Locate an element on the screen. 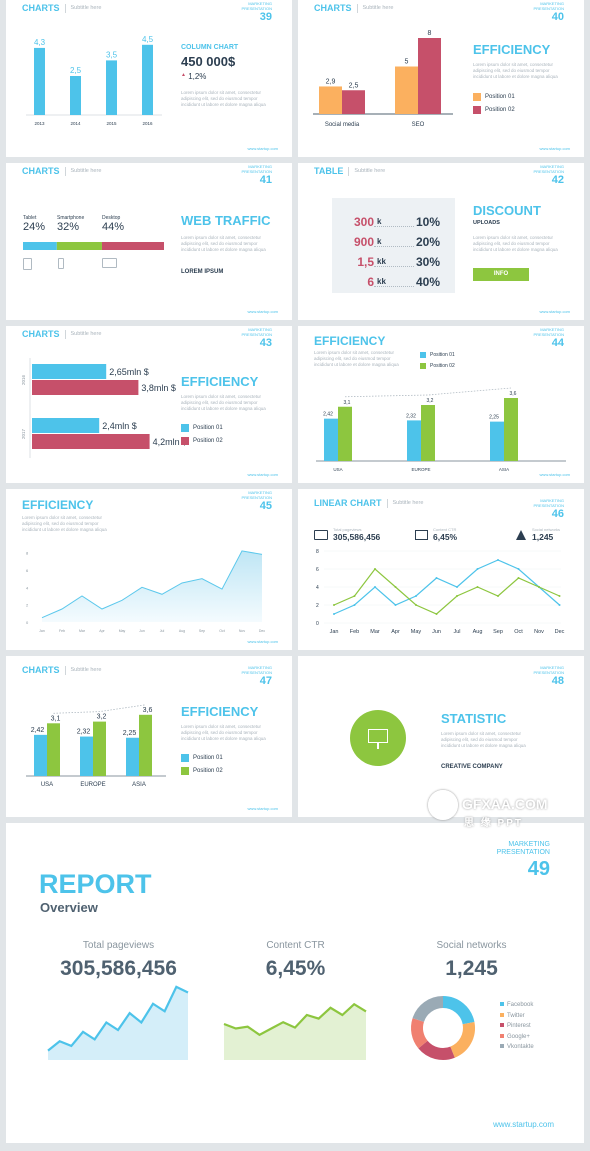  stat-label-ctr: Content CTR is located at coordinates (295, 945).